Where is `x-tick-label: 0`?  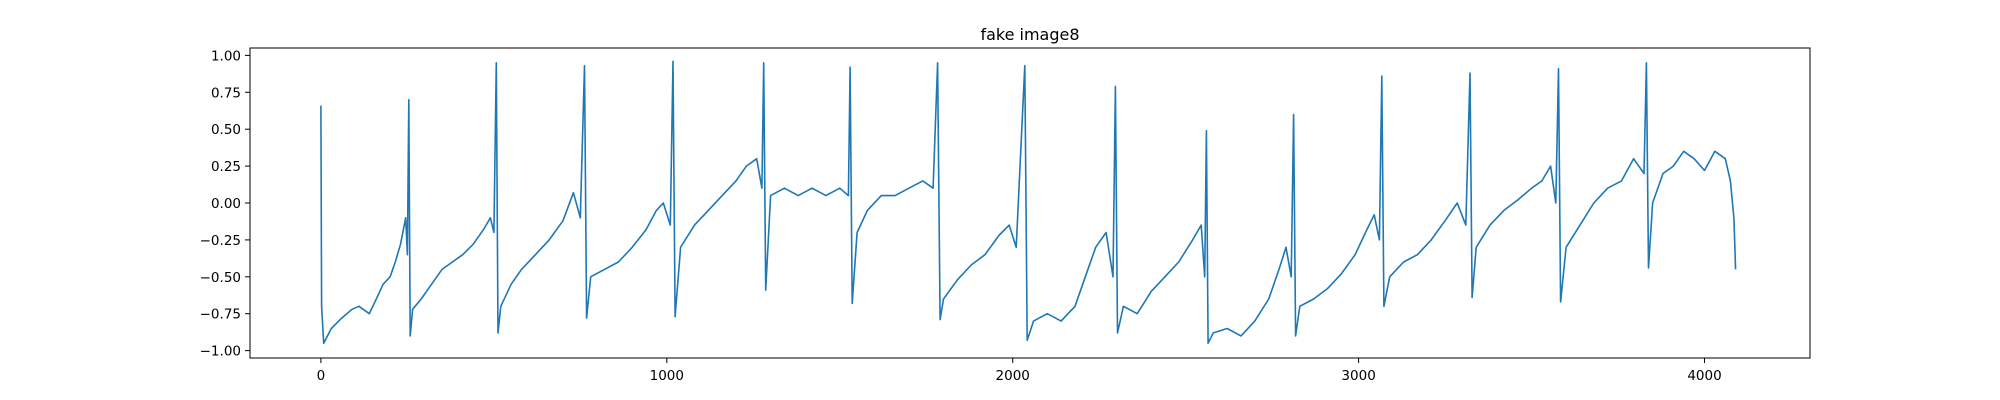
x-tick-label: 0 is located at coordinates (321, 376).